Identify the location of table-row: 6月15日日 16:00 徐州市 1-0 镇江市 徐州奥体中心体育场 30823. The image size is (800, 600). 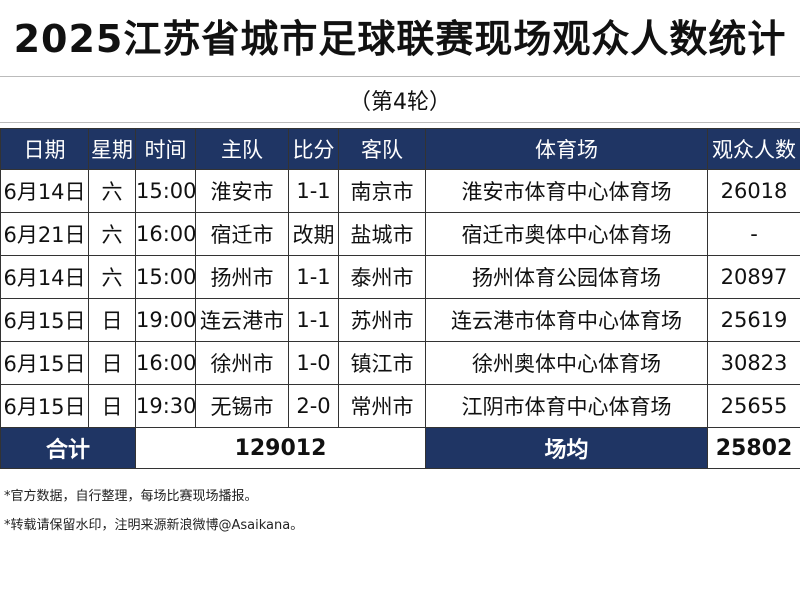
(400, 363).